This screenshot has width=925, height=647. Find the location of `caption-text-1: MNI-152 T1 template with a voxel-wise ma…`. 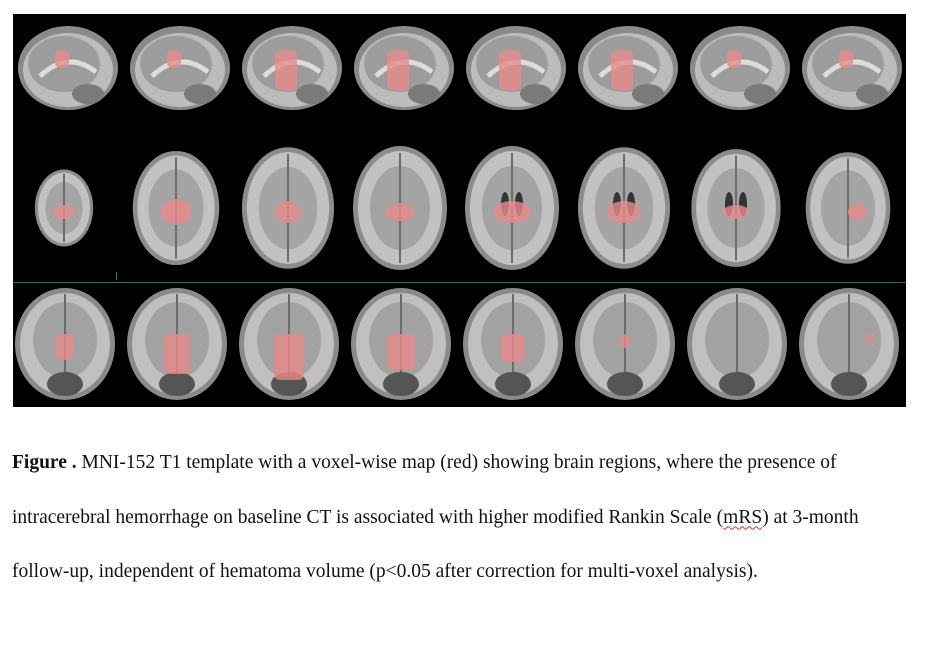

caption-text-1: MNI-152 T1 template with a voxel-wise ma… is located at coordinates (424, 490).